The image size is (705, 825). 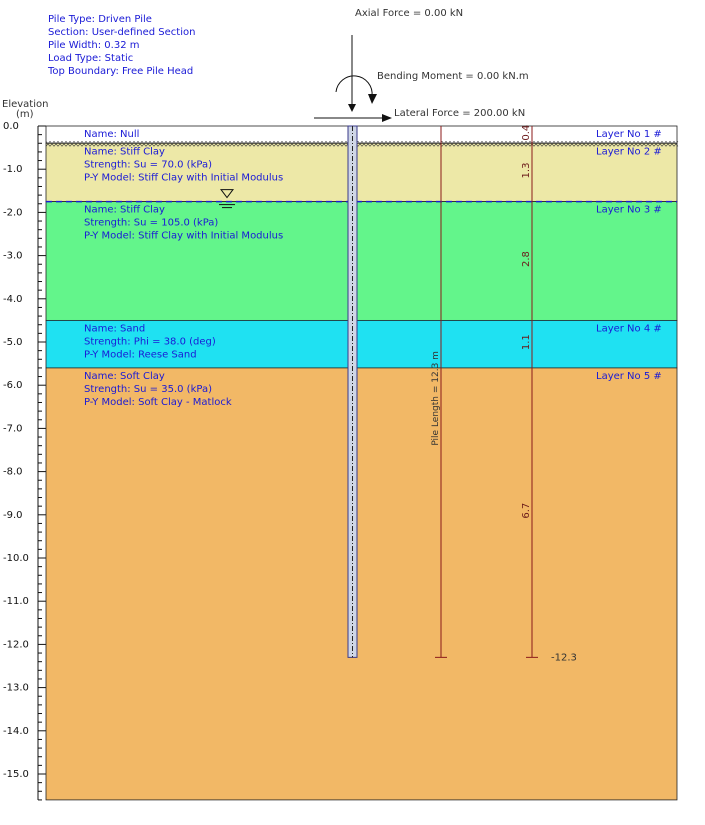 What do you see at coordinates (100, 19) in the screenshot?
I see `pile-type-text: Pile Type: Driven Pile` at bounding box center [100, 19].